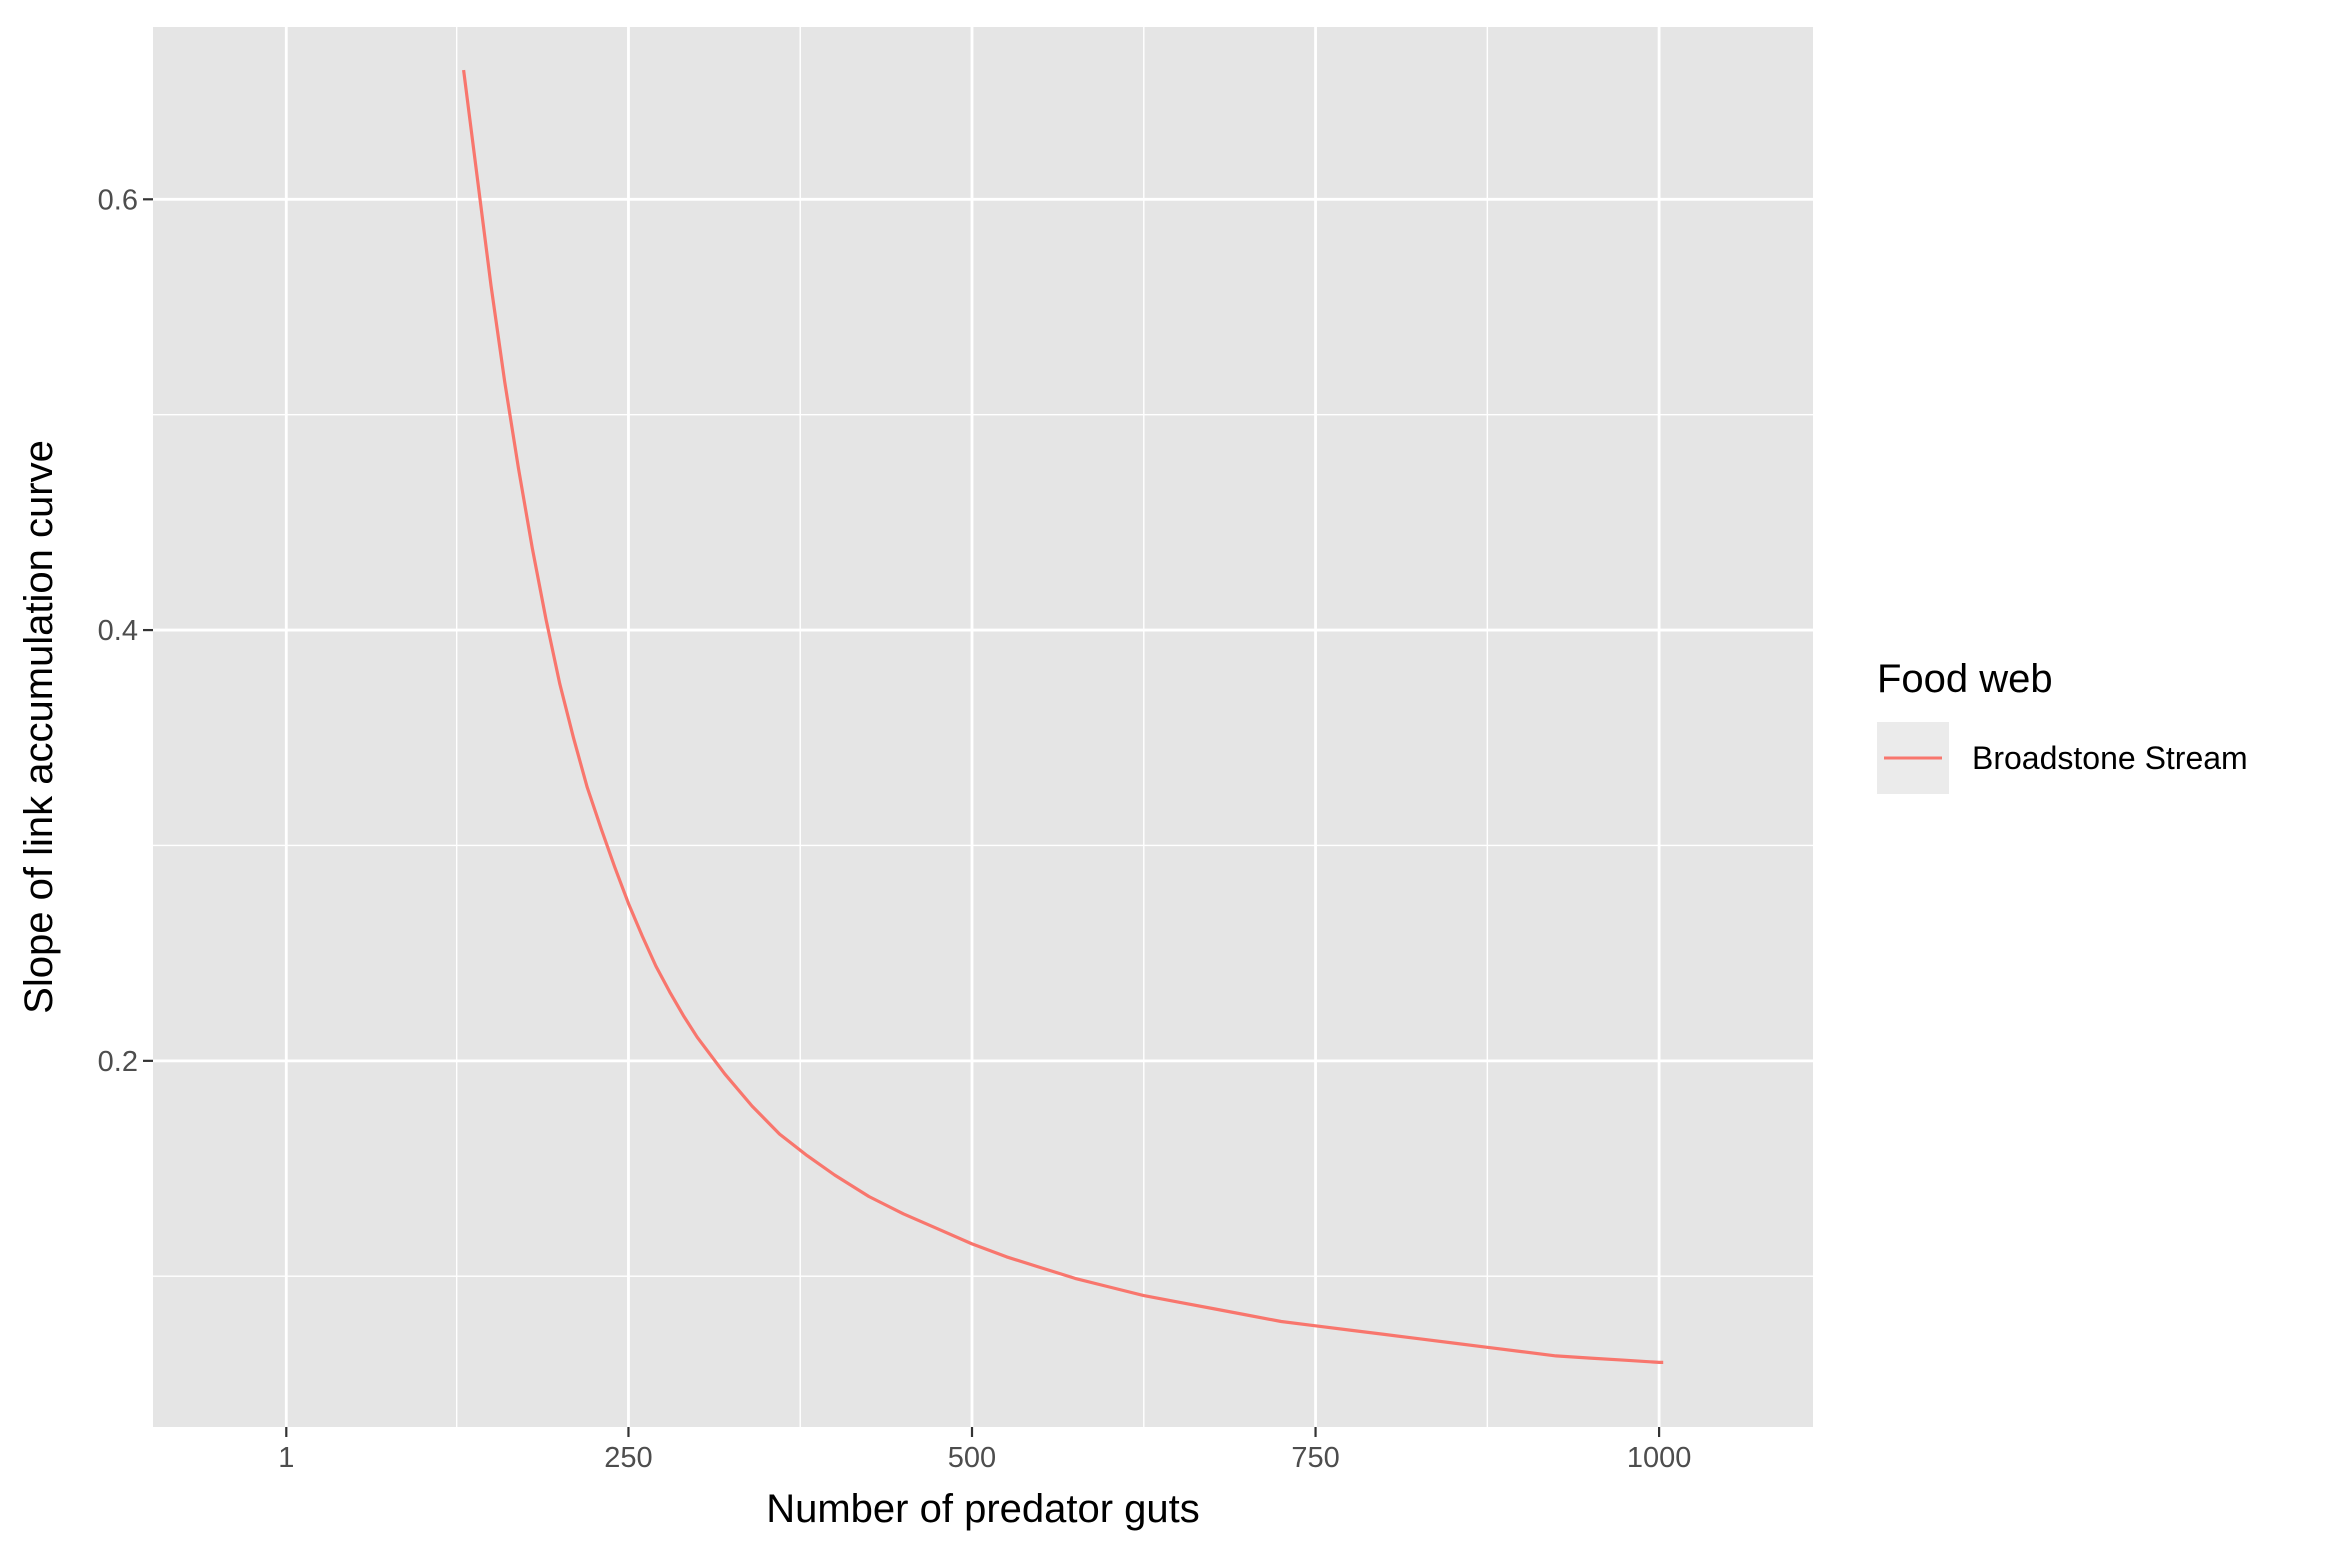  I want to click on y-axis-title: Slope of link accumulation curve, so click(39, 727).